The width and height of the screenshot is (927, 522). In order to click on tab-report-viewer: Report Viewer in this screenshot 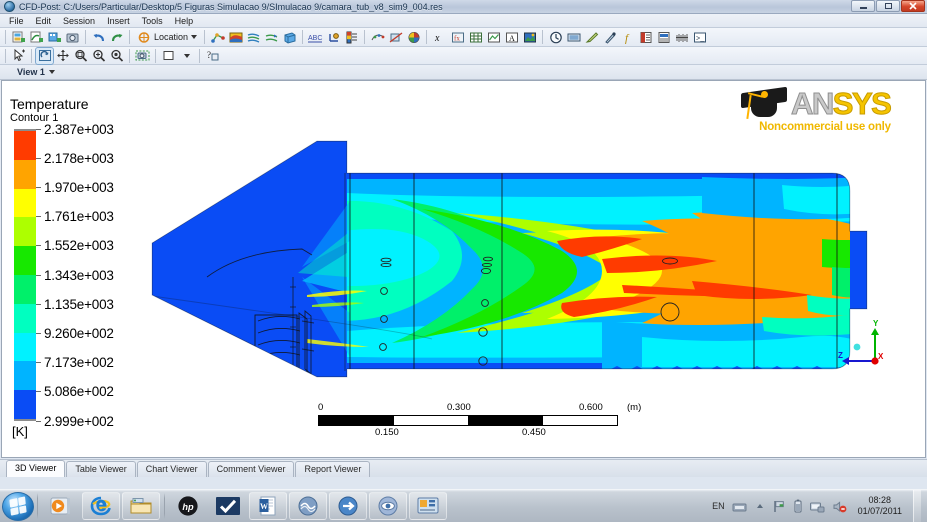, I will do `click(333, 469)`.